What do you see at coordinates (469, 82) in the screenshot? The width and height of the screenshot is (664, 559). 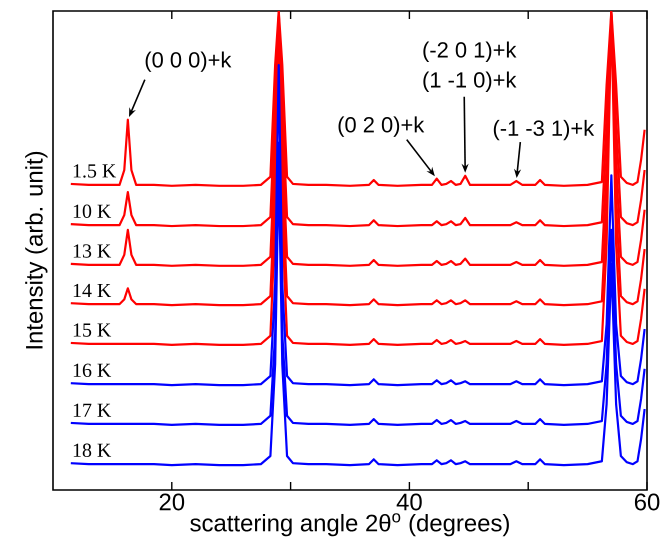 I see `annotation: (1 -1 0)+k` at bounding box center [469, 82].